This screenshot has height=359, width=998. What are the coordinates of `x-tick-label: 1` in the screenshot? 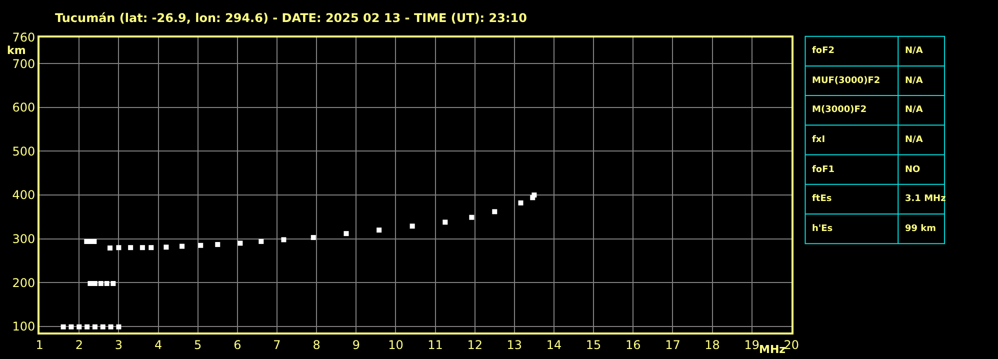 It's located at (40, 345).